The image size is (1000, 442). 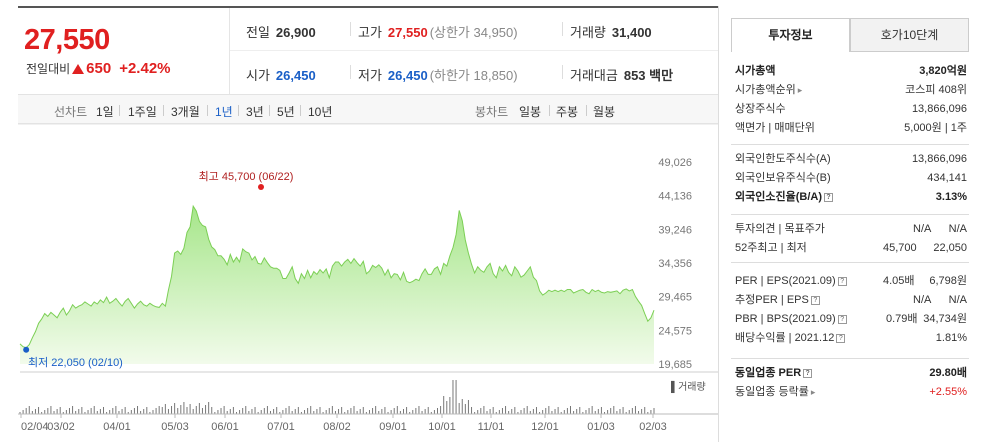 What do you see at coordinates (368, 7) in the screenshot?
I see `top-divider` at bounding box center [368, 7].